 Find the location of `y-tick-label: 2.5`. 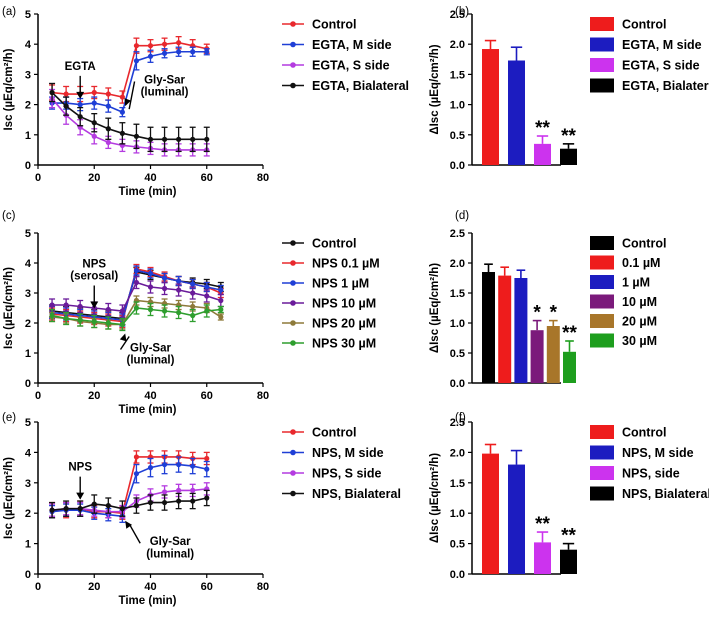

y-tick-label: 2.5 is located at coordinates (457, 15).